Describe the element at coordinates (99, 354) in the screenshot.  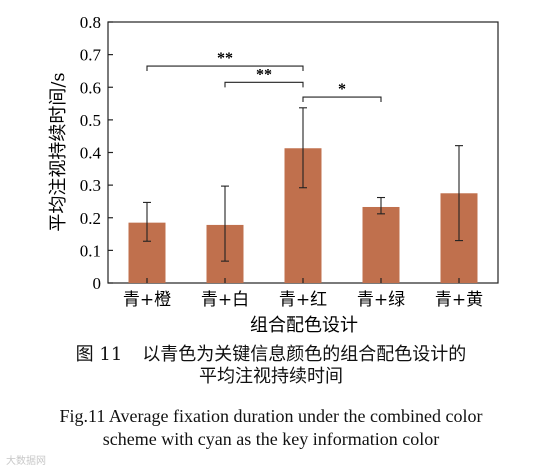
I see `figure-number: 图 11` at that location.